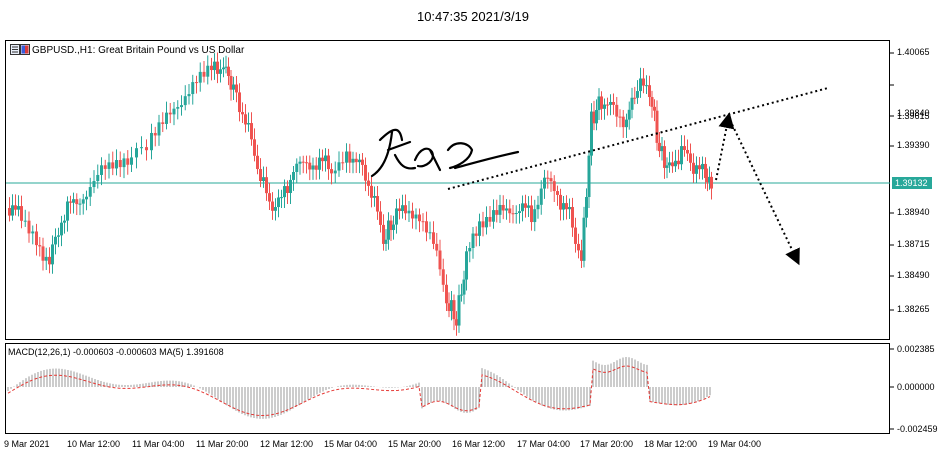 The image size is (946, 458). What do you see at coordinates (913, 212) in the screenshot?
I see `price-tick-label: 1.38940` at bounding box center [913, 212].